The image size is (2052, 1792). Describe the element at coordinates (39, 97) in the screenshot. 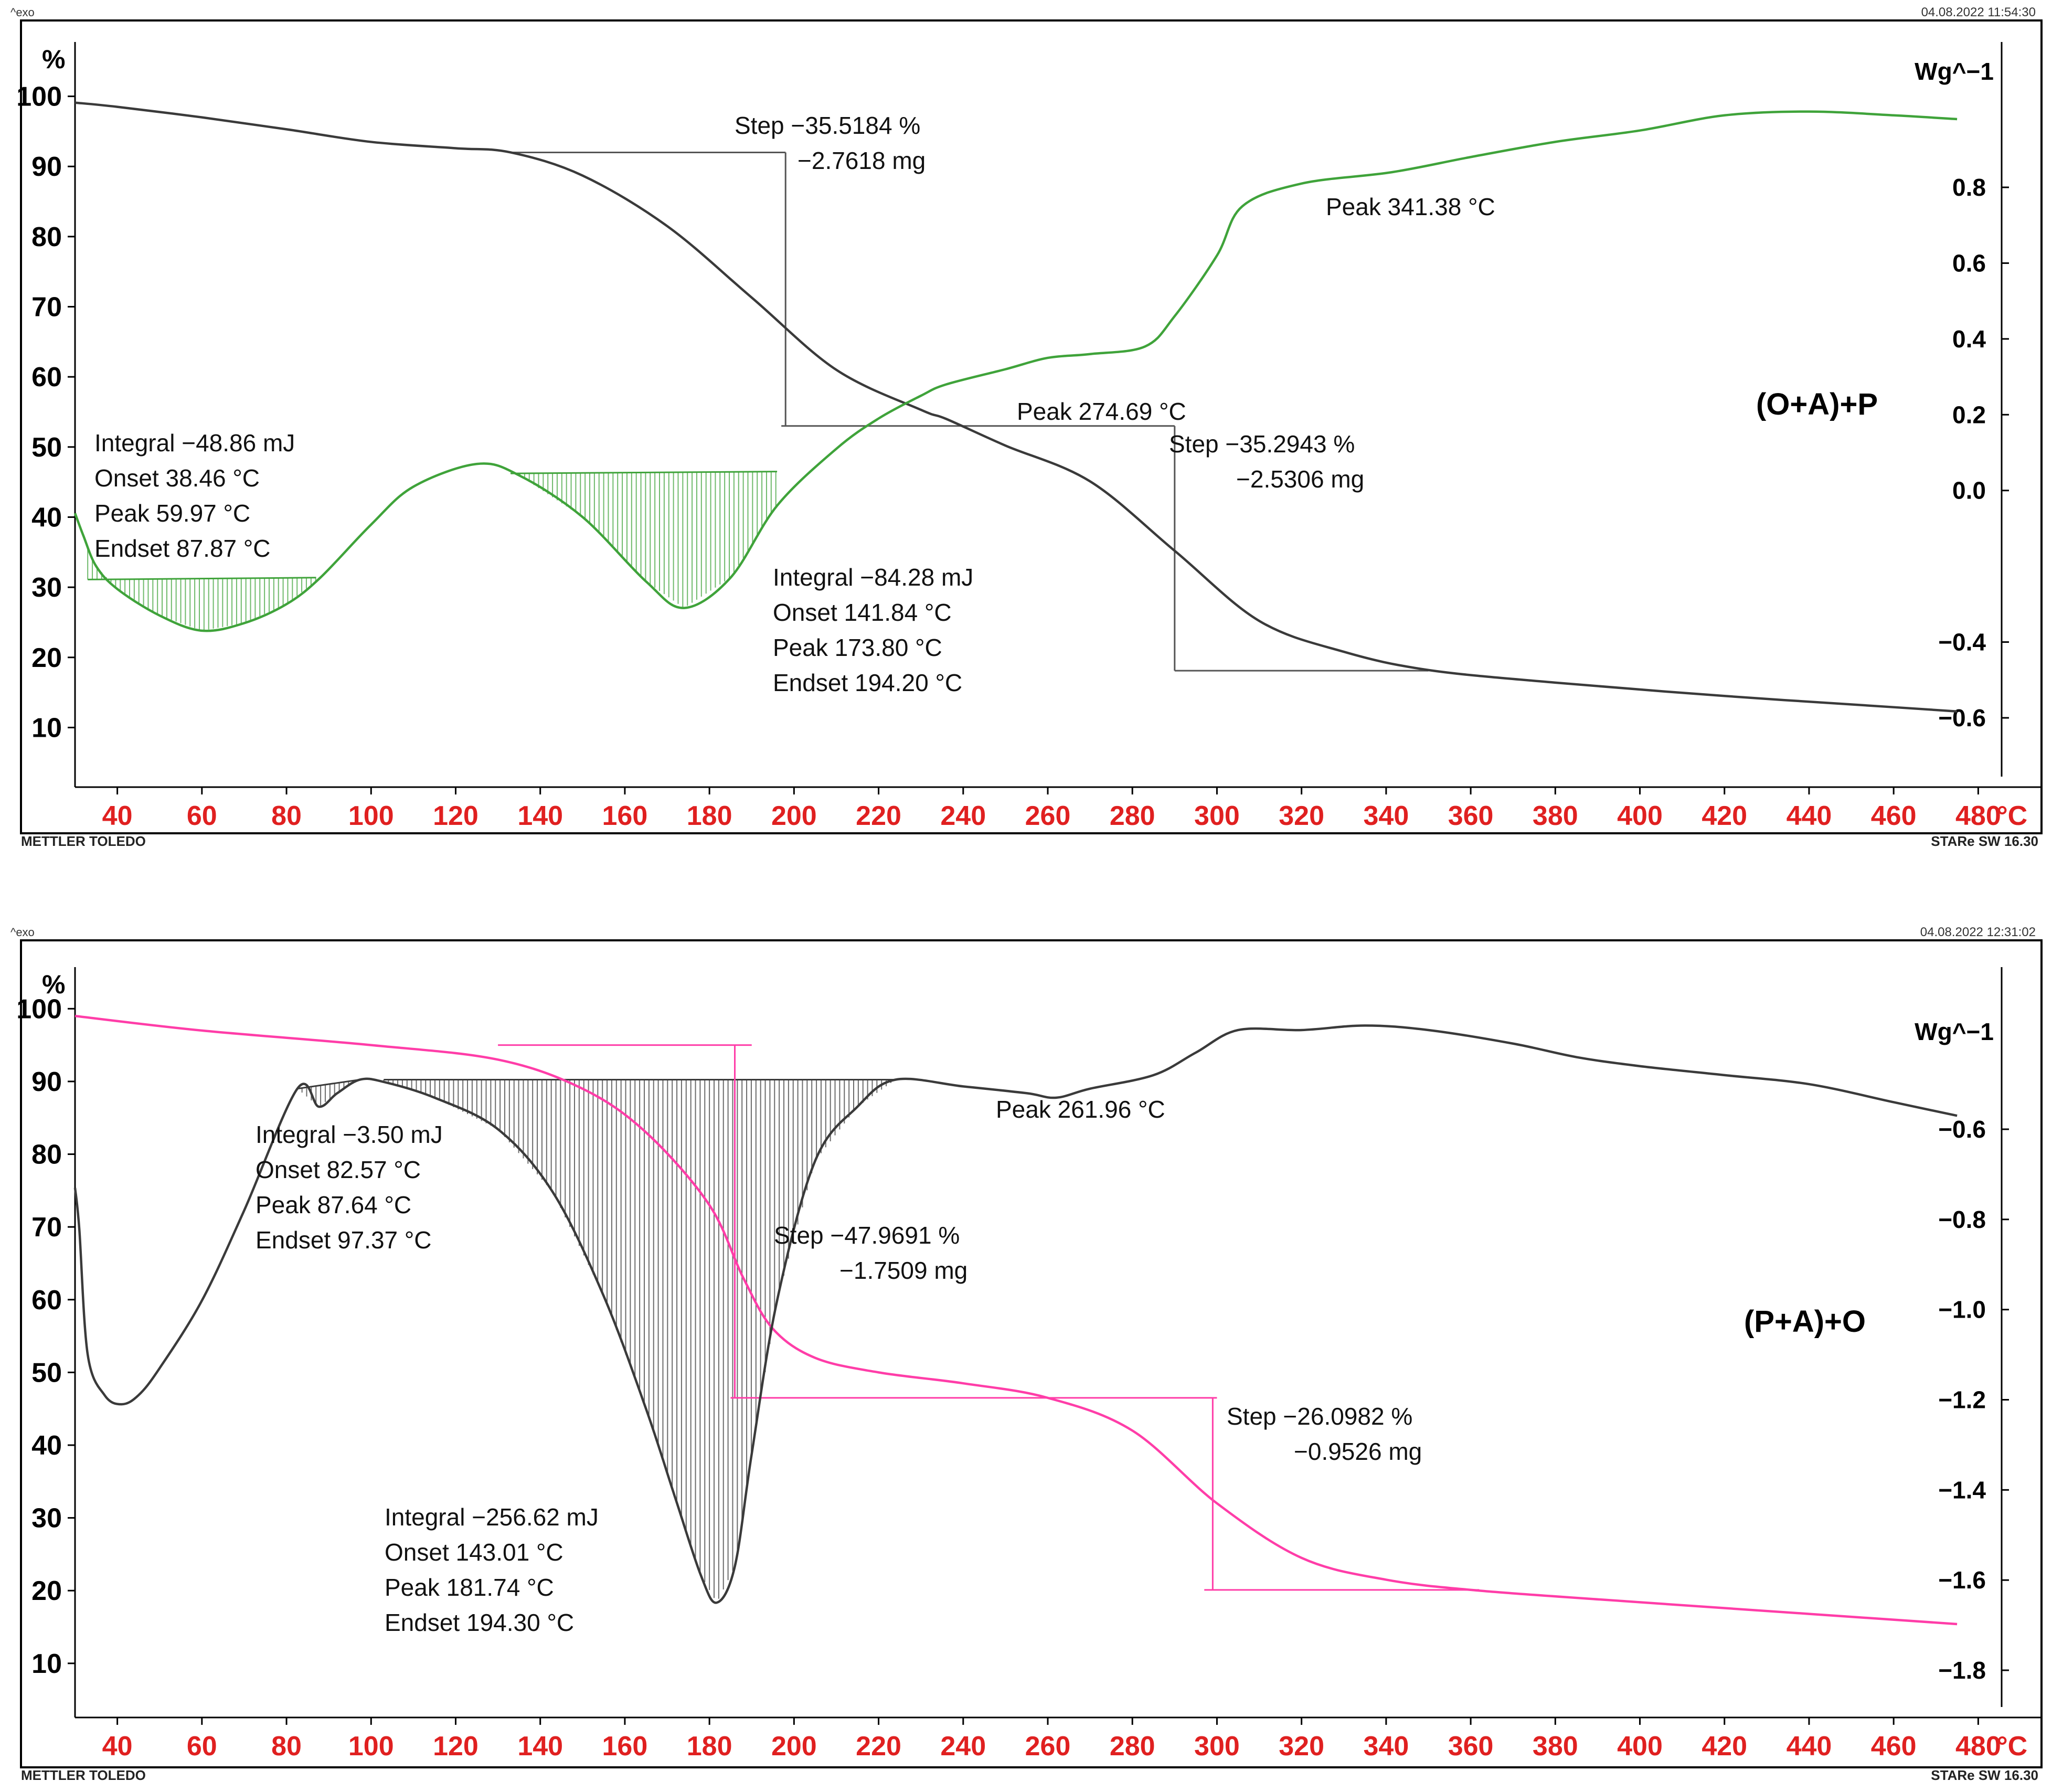

I see `left-tick-label: 100` at that location.